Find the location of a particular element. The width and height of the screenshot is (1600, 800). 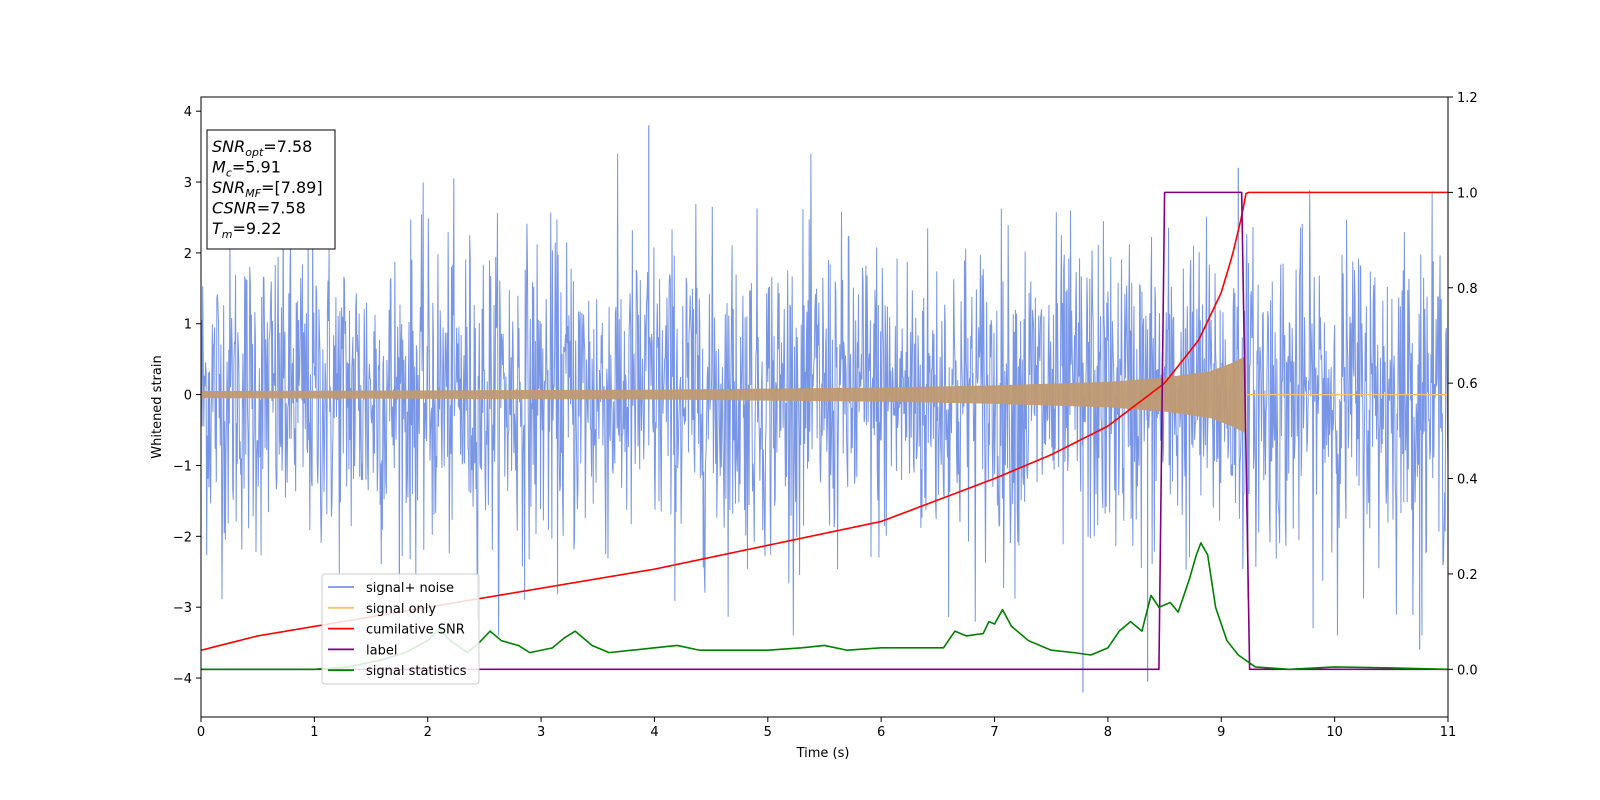

x-axis-label: Time (s) is located at coordinates (823, 753).